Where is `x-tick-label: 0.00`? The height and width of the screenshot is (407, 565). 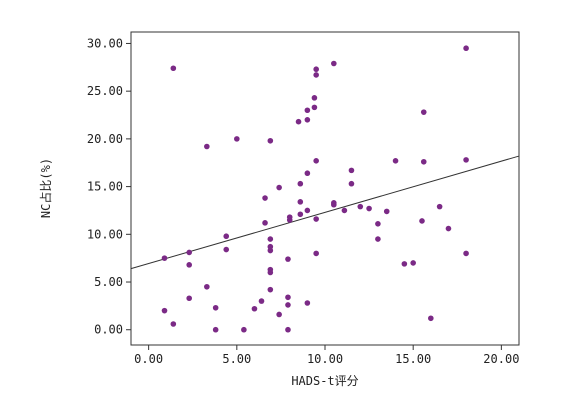 x-tick-label: 0.00 is located at coordinates (148, 359).